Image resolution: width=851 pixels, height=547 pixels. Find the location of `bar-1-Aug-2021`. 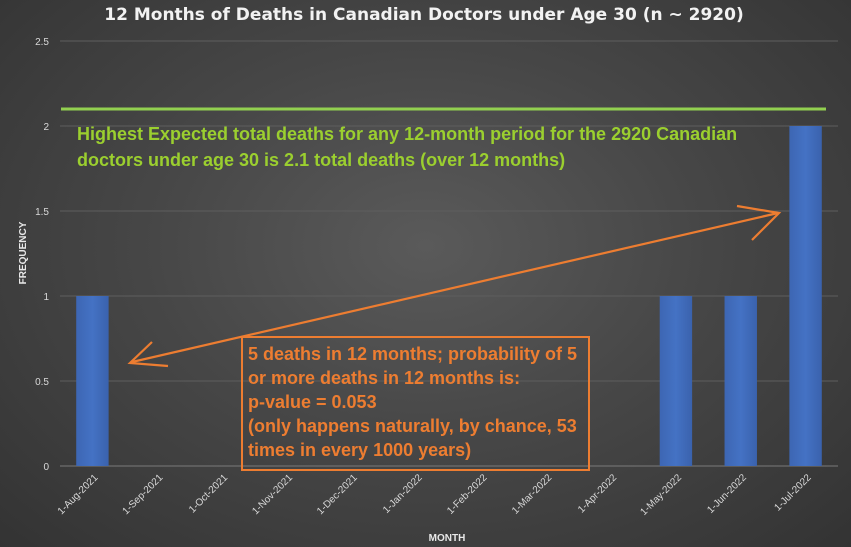

bar-1-Aug-2021 is located at coordinates (92, 381).